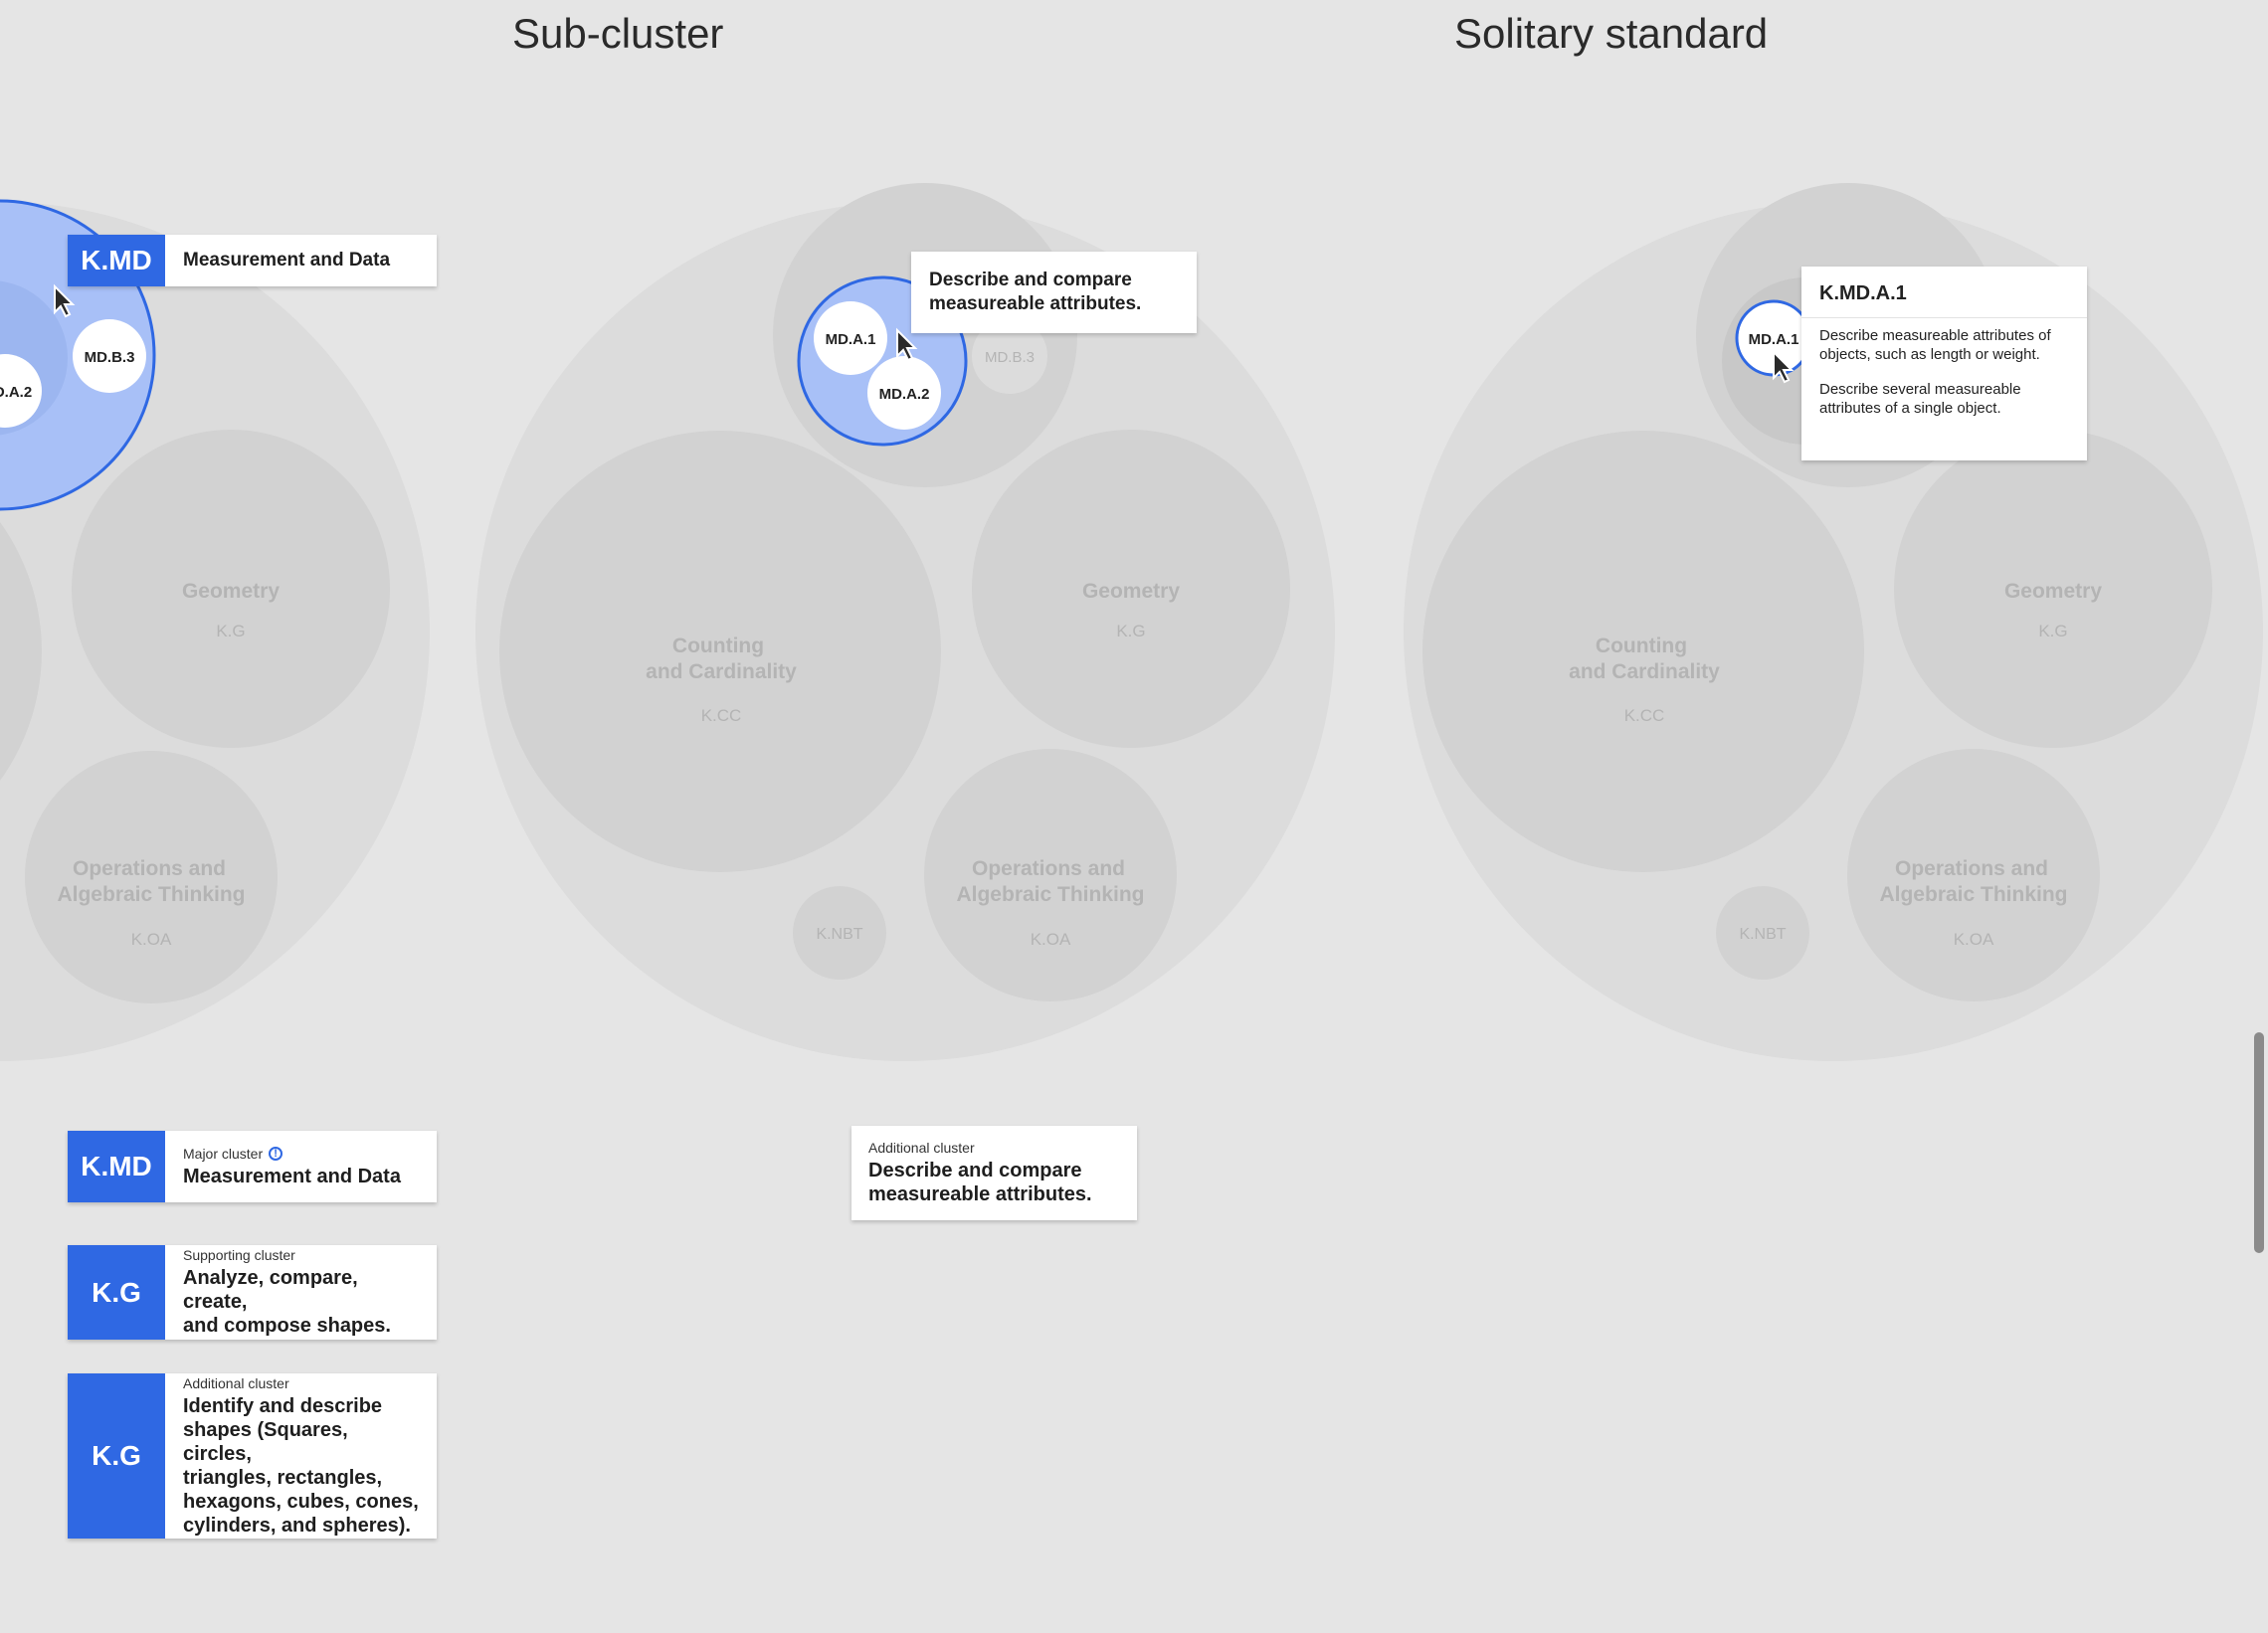 This screenshot has height=1633, width=2268. What do you see at coordinates (236, 1382) in the screenshot?
I see `legend-additional-kg-type: Additional cluster` at bounding box center [236, 1382].